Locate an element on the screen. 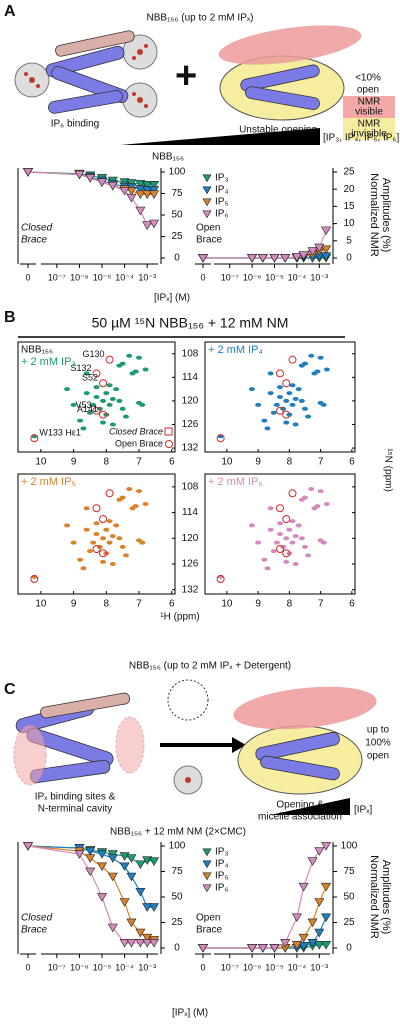  caption: Unstable opening is located at coordinates (278, 130).